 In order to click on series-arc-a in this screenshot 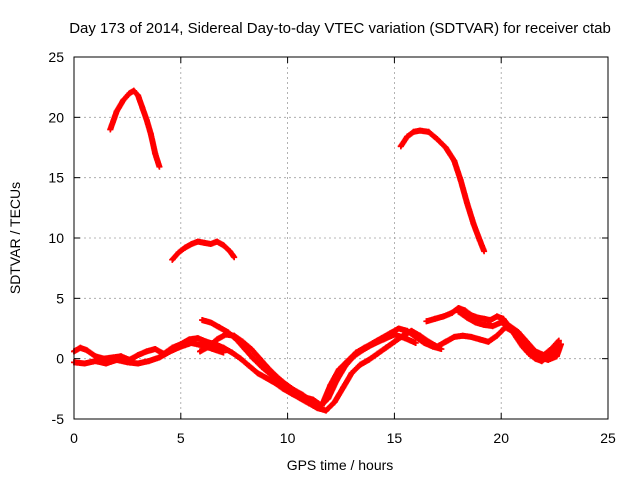, I will do `click(135, 128)`.